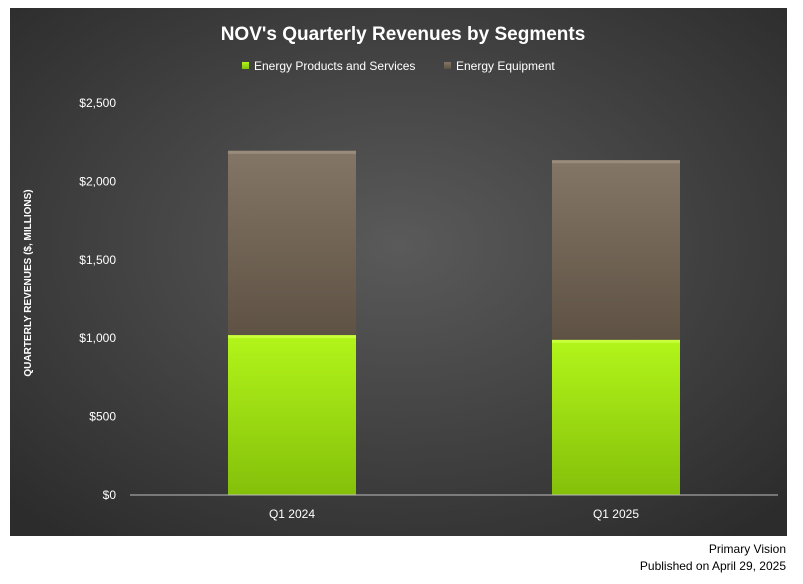 This screenshot has height=584, width=803. Describe the element at coordinates (28, 282) in the screenshot. I see `y-axis-label: QUARTERLY REVENUES ($, MILLIONS)` at that location.